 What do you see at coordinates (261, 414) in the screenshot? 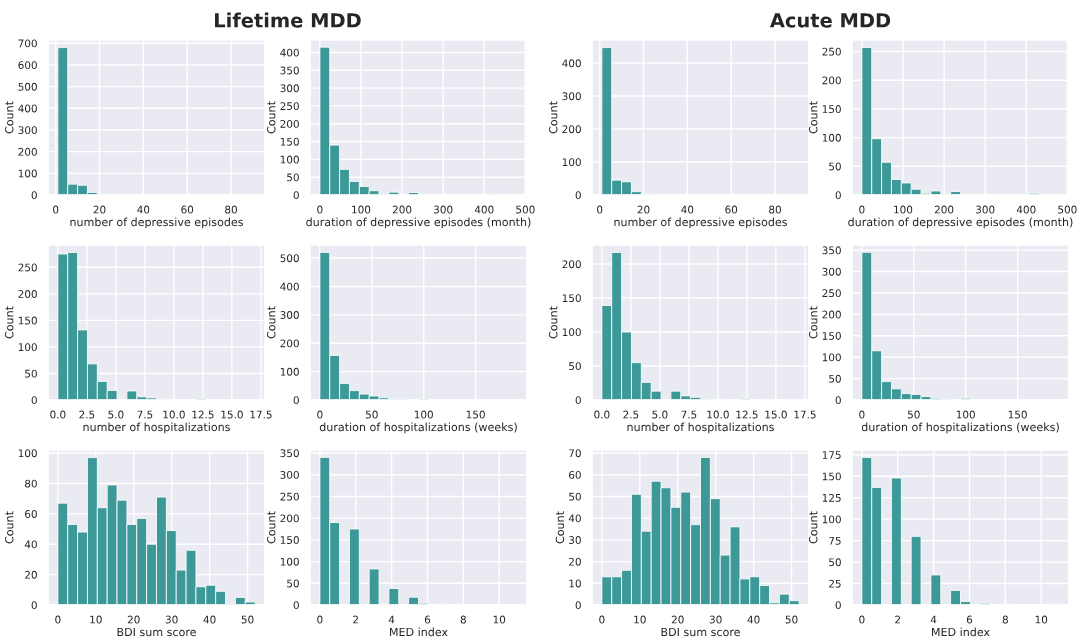
I see `x-tick-label: 17.5` at bounding box center [261, 414].